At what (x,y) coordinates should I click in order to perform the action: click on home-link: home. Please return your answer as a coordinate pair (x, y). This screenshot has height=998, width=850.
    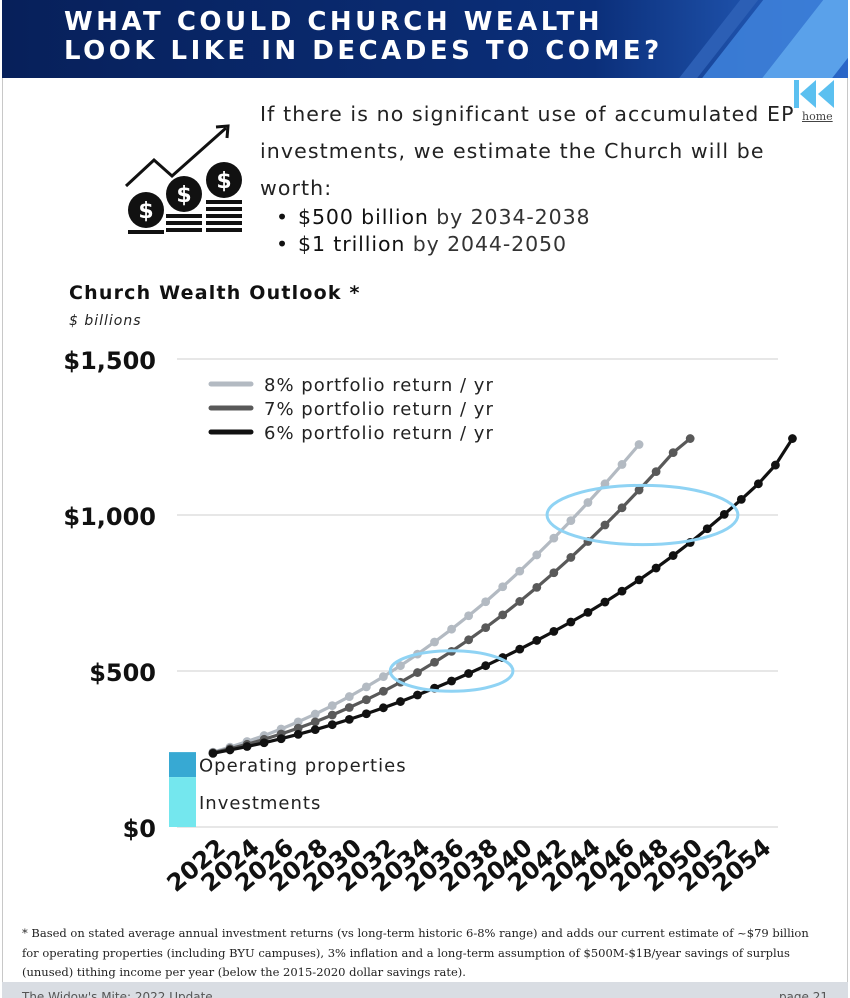
    Looking at the image, I should click on (817, 116).